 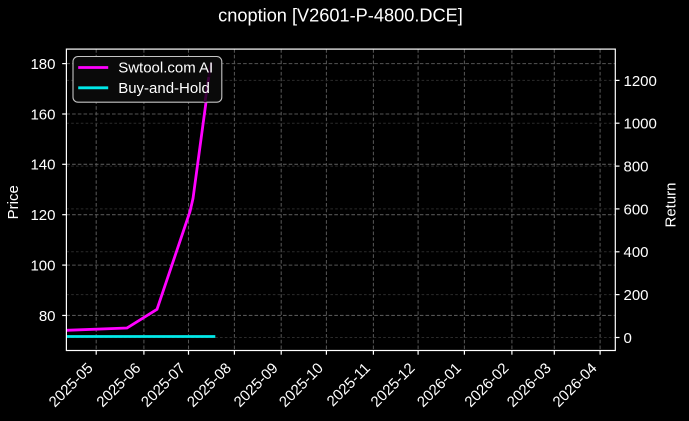 What do you see at coordinates (209, 385) in the screenshot?
I see `svg-text: 2025-08` at bounding box center [209, 385].